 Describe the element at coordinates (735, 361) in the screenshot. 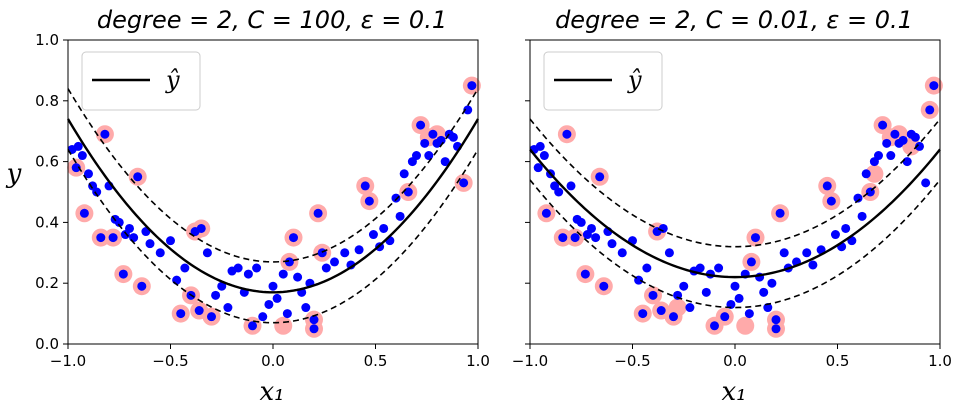

I see `x-tick-label: 0.0` at that location.